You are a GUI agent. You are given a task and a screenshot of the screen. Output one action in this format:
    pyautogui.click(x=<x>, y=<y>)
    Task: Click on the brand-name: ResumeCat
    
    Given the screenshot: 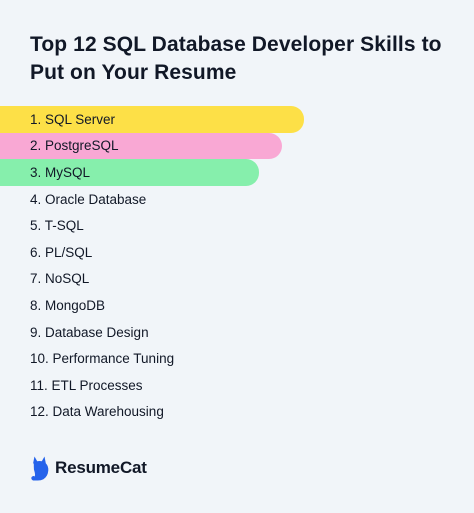 What is the action you would take?
    pyautogui.click(x=101, y=467)
    